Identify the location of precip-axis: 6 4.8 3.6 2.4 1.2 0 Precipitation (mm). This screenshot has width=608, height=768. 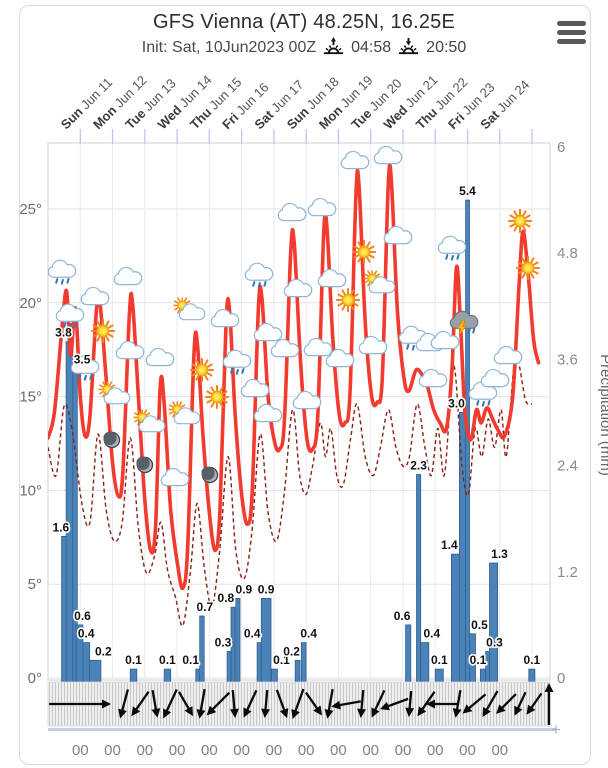
(582, 413).